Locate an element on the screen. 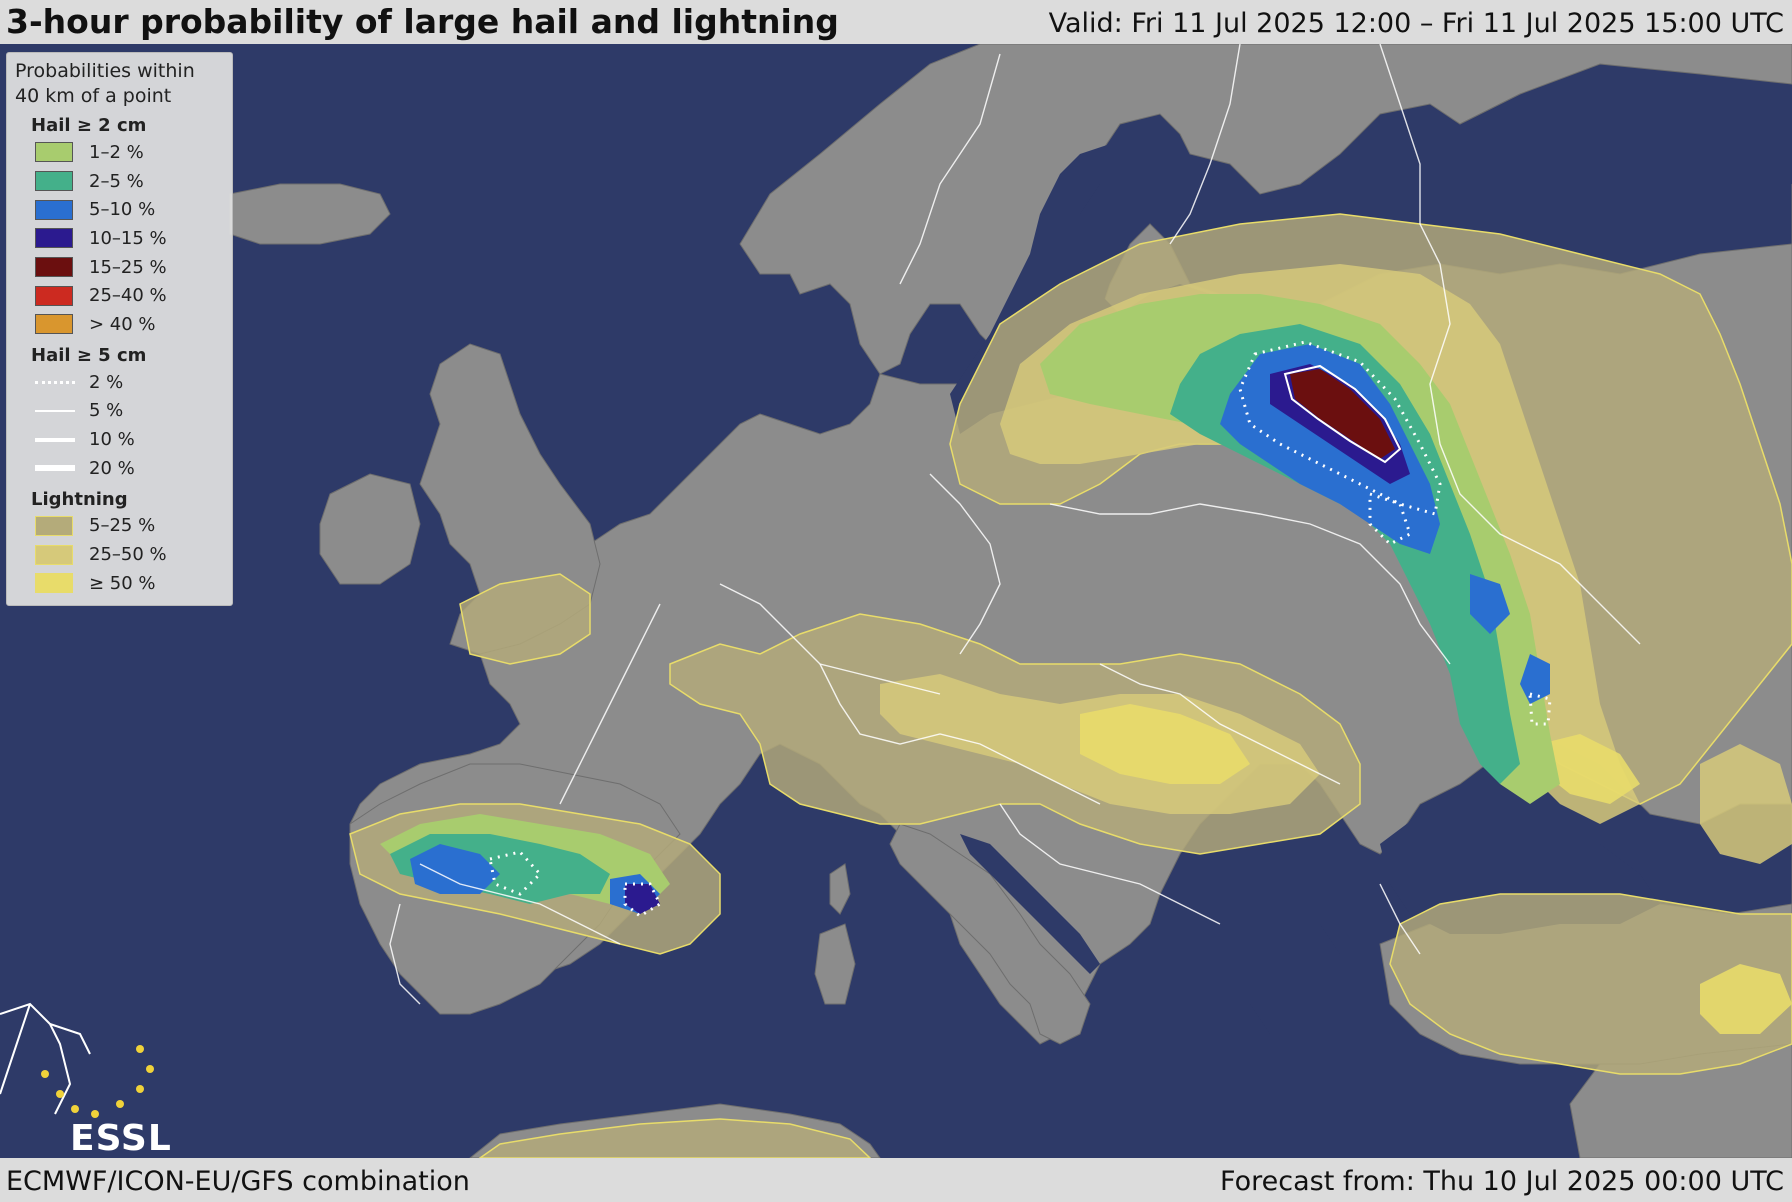  legend-item: > 40 % is located at coordinates (129, 324).